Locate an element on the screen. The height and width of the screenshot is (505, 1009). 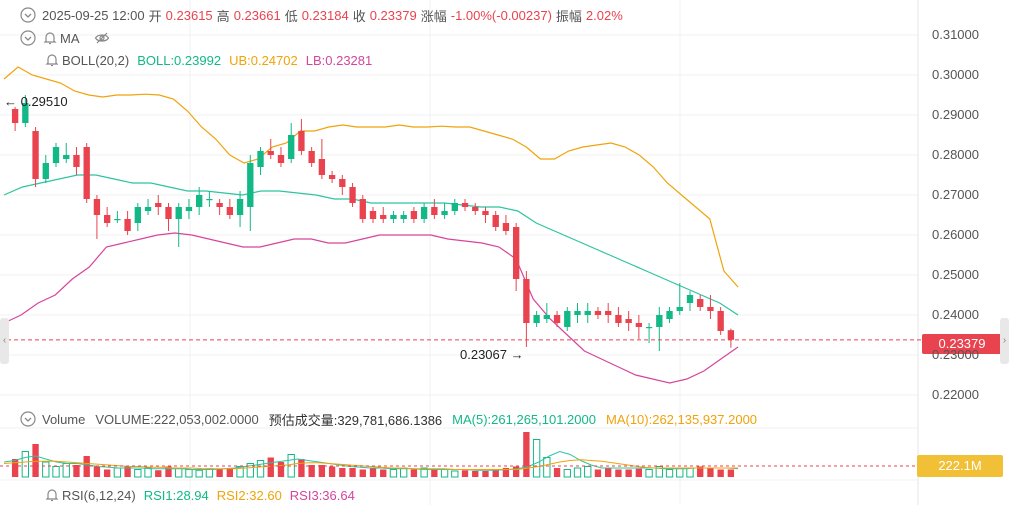
open-value: 0.23615 is located at coordinates (189, 15).